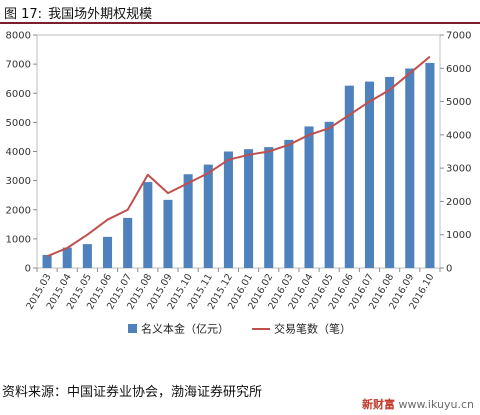  Describe the element at coordinates (18, 94) in the screenshot. I see `y-left-tick-label: 6000` at that location.